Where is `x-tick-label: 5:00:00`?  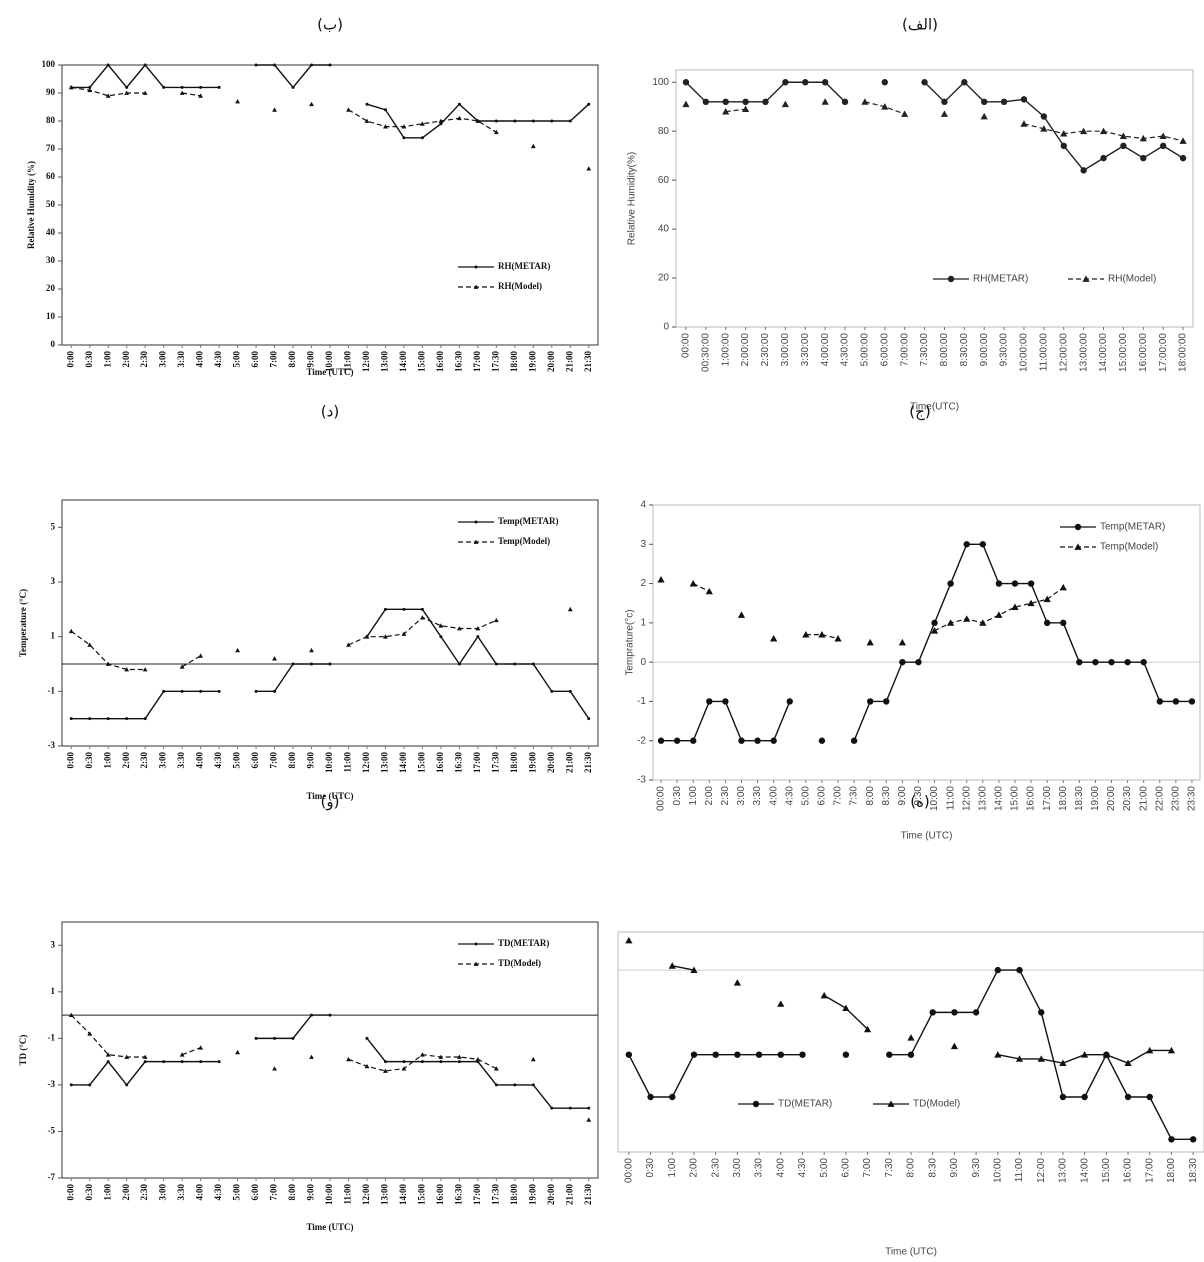 x-tick-label: 5:00:00 is located at coordinates (865, 350).